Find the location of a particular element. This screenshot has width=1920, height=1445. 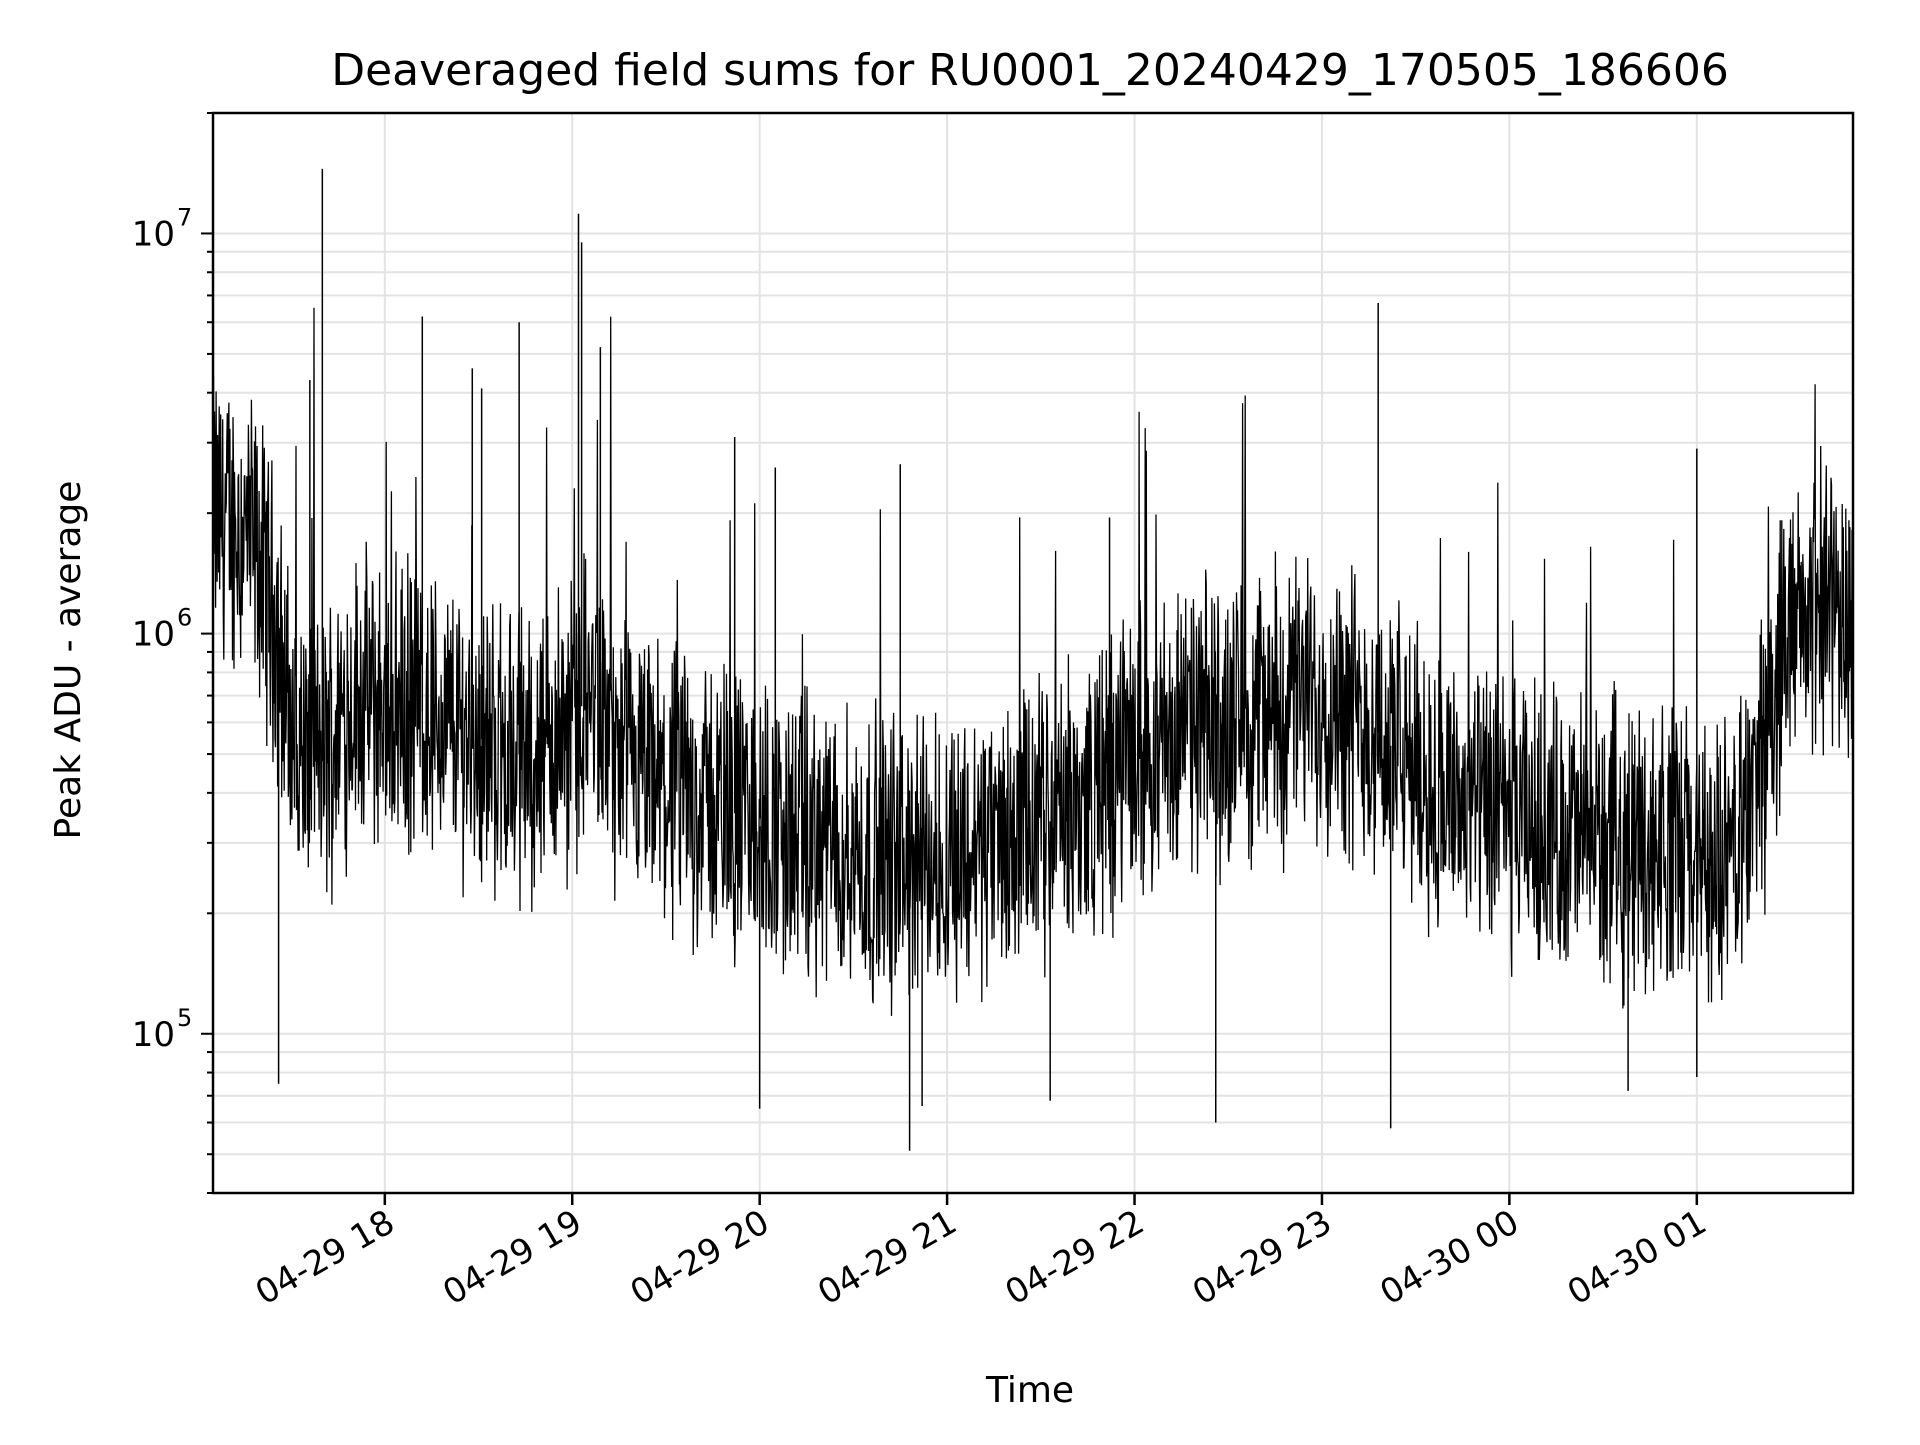

y-tick-exponent: 6 is located at coordinates (184, 618).